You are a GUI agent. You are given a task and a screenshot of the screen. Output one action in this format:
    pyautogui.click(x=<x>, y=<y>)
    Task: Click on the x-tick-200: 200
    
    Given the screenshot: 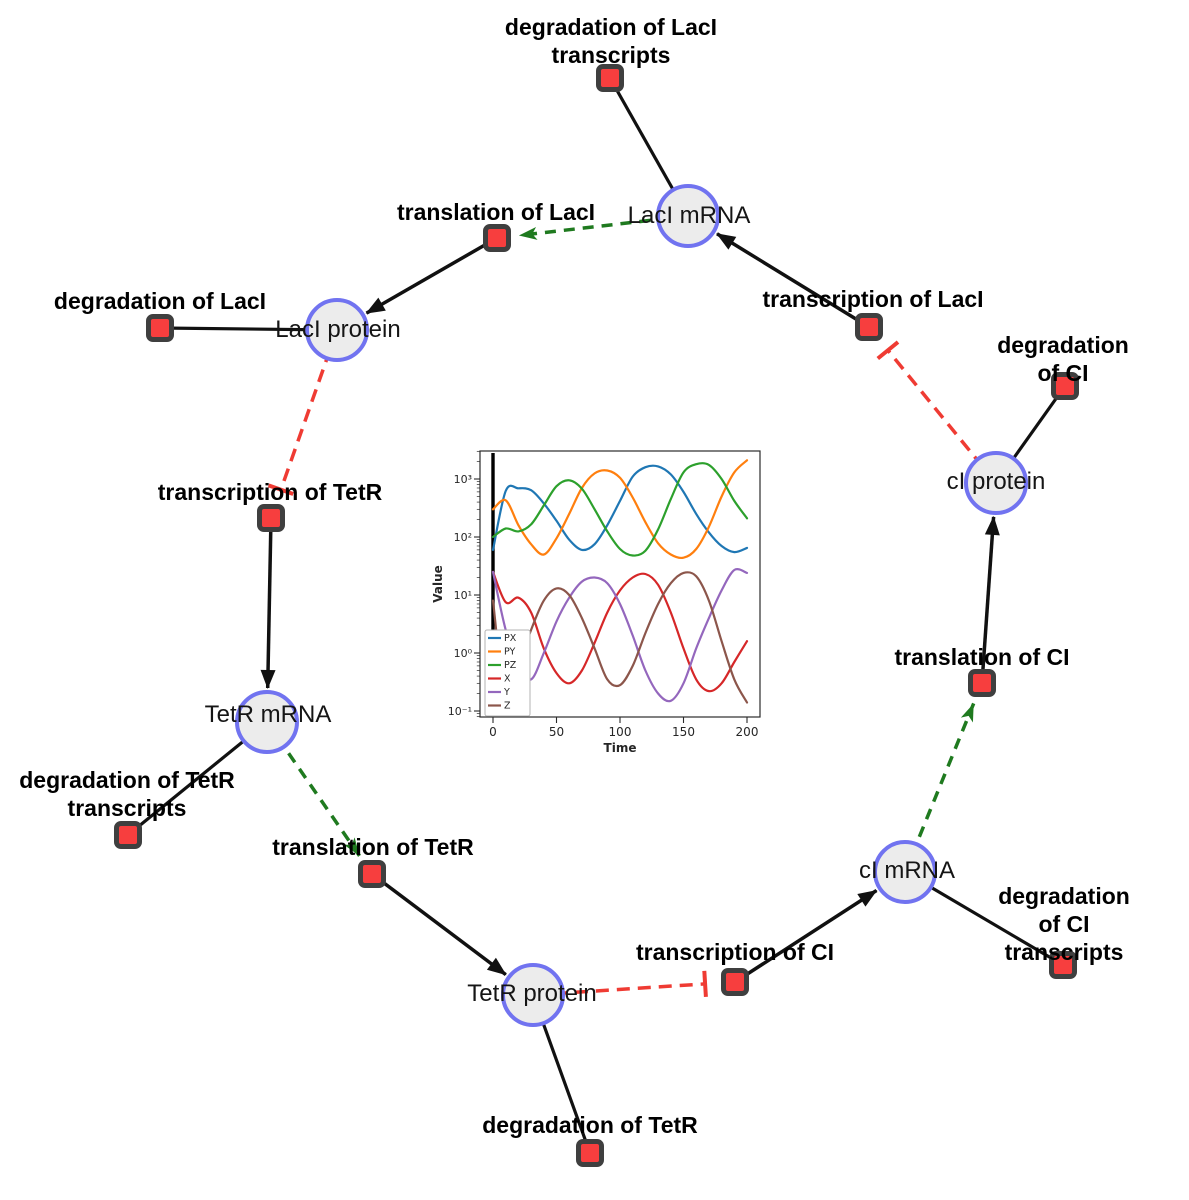 What is the action you would take?
    pyautogui.click(x=747, y=732)
    